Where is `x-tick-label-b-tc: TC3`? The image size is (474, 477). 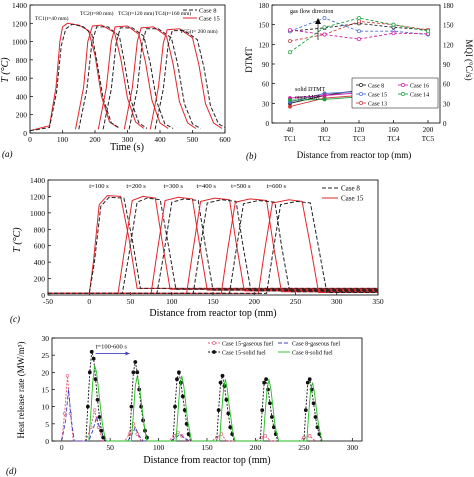 x-tick-label-b-tc: TC3 is located at coordinates (359, 139).